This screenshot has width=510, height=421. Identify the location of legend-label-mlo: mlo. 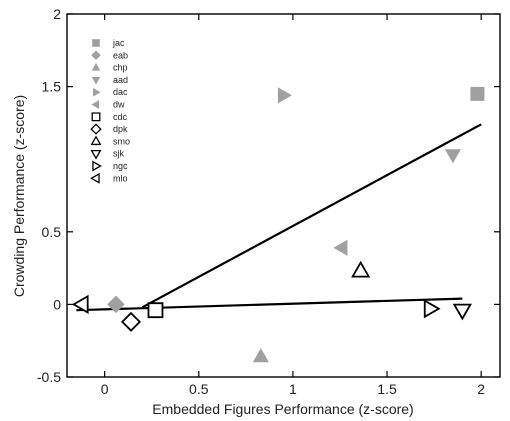
(120, 178).